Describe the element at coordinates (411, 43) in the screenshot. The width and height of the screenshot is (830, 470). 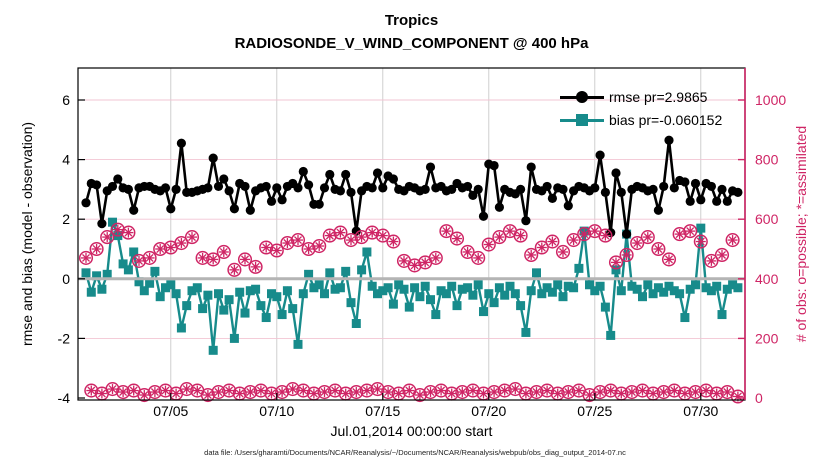
I see `chart-subtitle: RADIOSONDE_V_WIND_COMPONENT @ 400 hPa` at that location.